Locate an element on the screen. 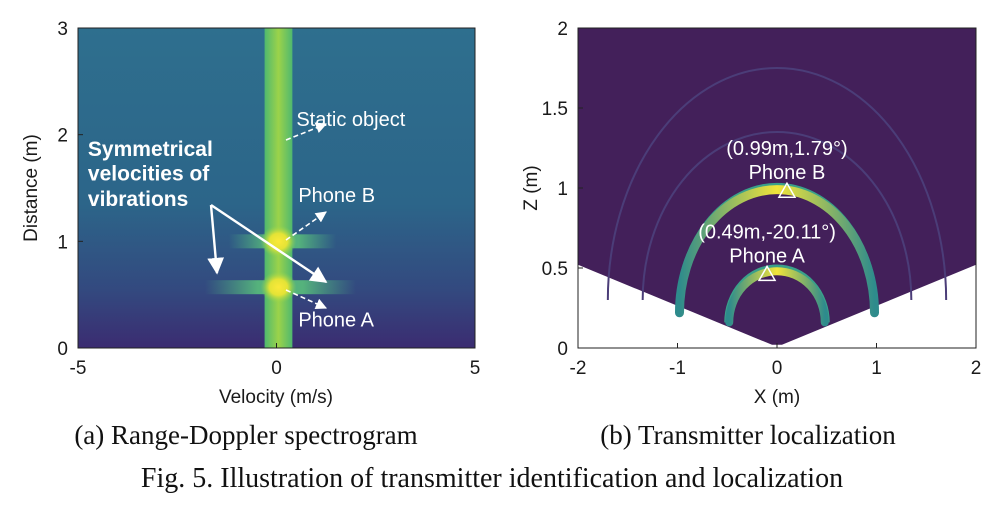 Image resolution: width=995 pixels, height=508 pixels. point-label-0: Phone B is located at coordinates (787, 173).